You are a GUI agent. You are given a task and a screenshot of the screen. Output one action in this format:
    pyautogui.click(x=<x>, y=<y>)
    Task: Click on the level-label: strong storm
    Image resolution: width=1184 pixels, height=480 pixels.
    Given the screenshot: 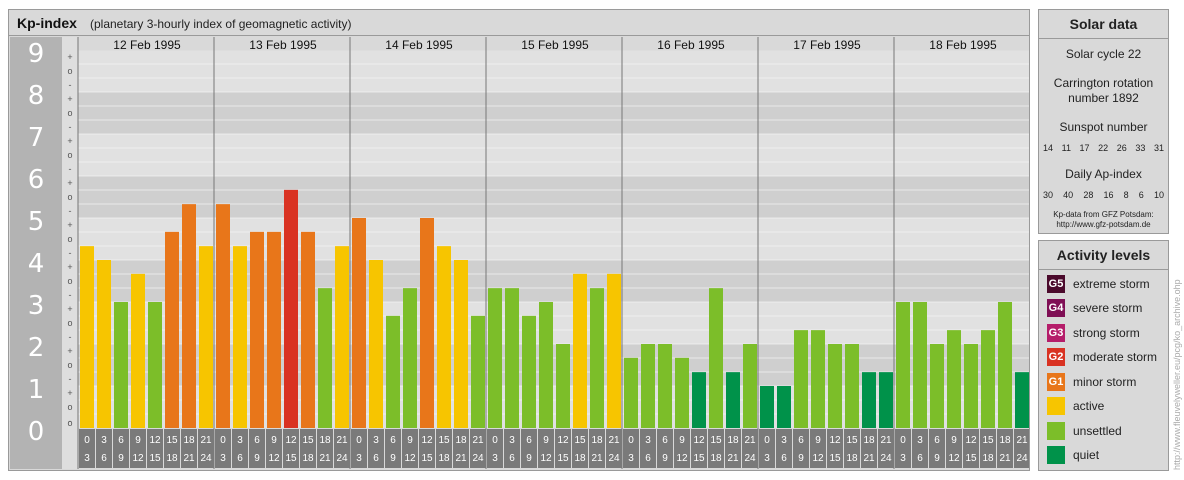 What is the action you would take?
    pyautogui.click(x=1106, y=333)
    